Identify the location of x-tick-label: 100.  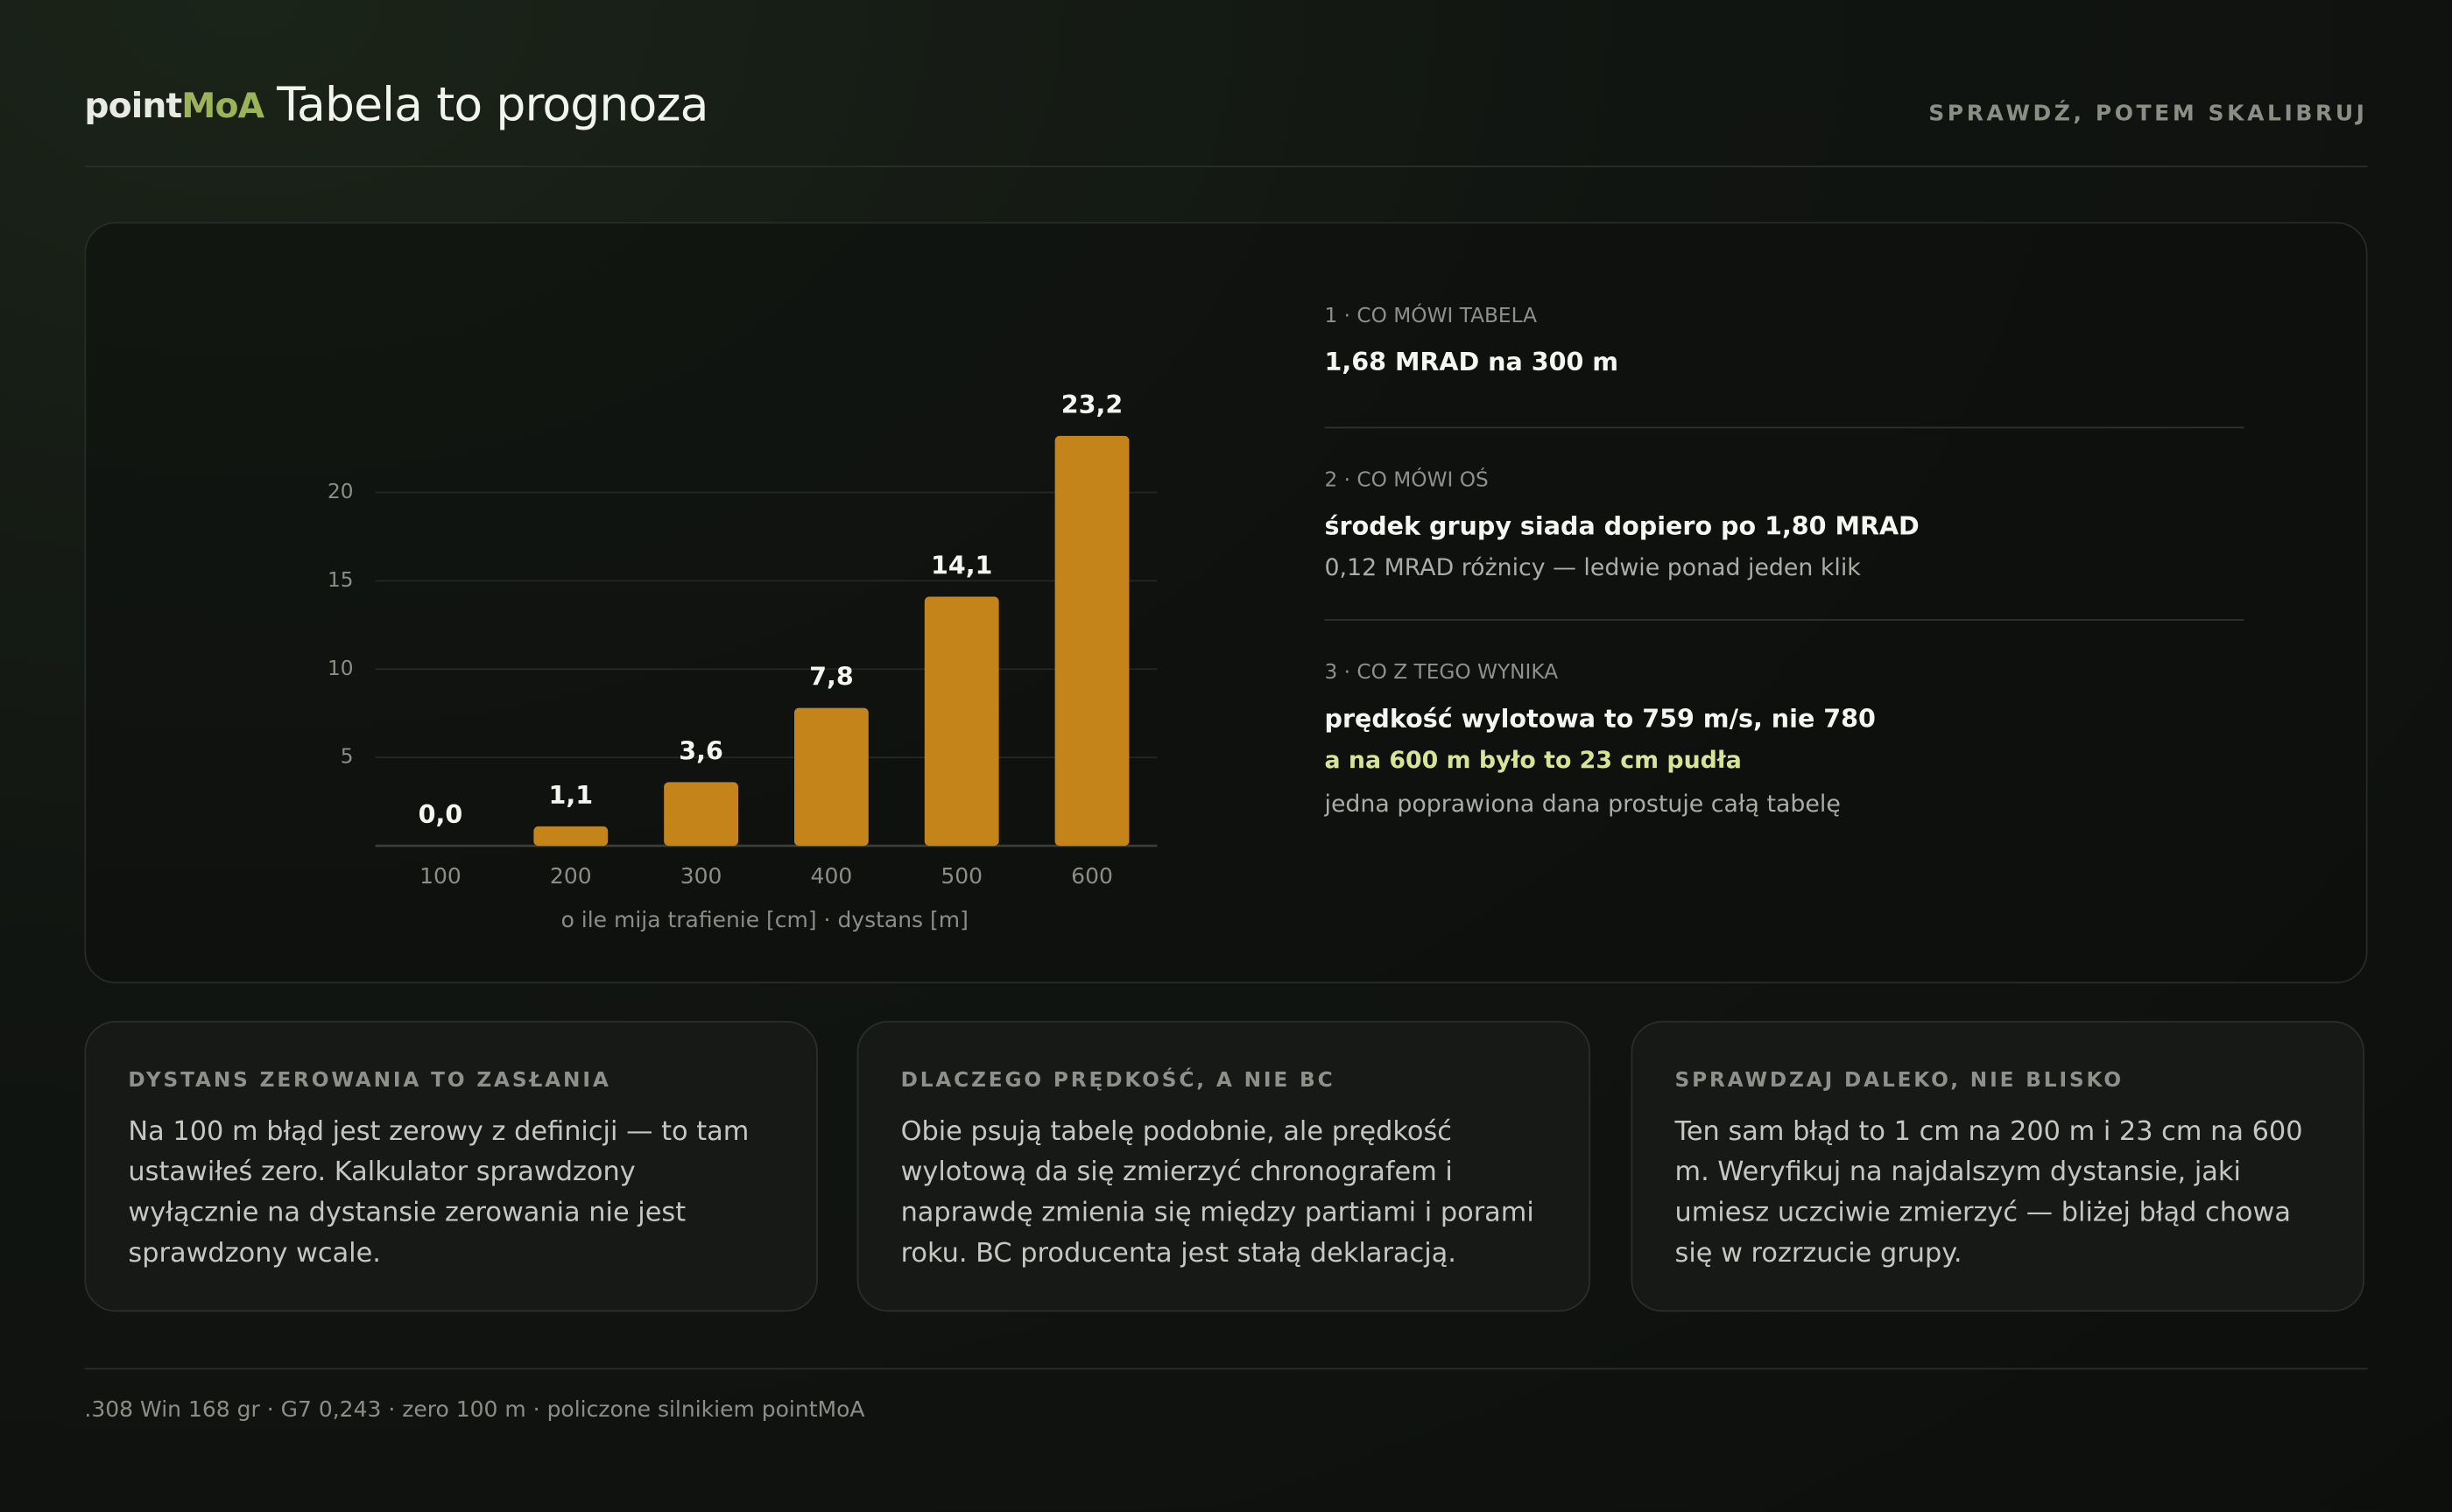
(440, 876).